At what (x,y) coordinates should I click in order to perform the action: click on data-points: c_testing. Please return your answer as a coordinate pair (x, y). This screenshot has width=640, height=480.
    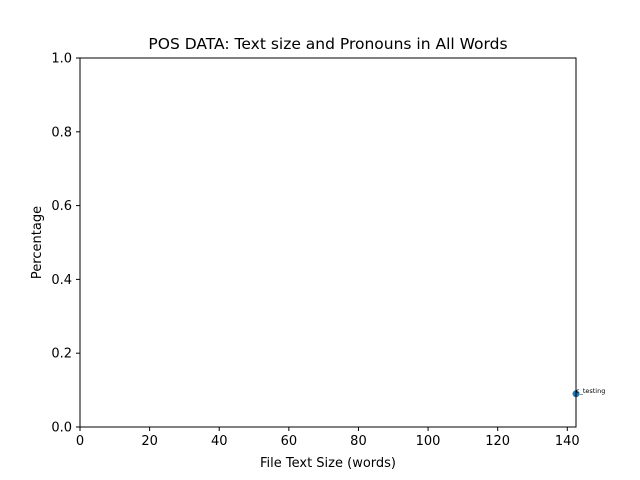
    Looking at the image, I should click on (588, 392).